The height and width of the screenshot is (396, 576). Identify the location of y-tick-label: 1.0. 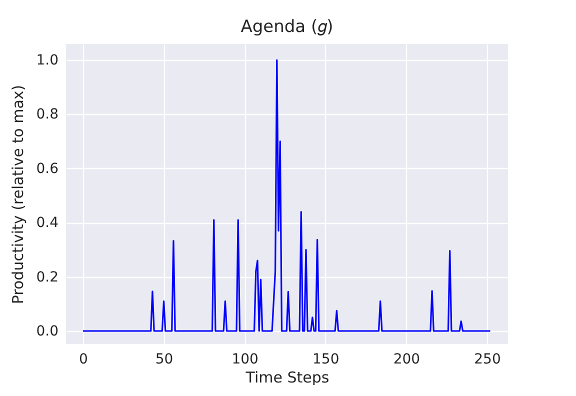
(47, 60).